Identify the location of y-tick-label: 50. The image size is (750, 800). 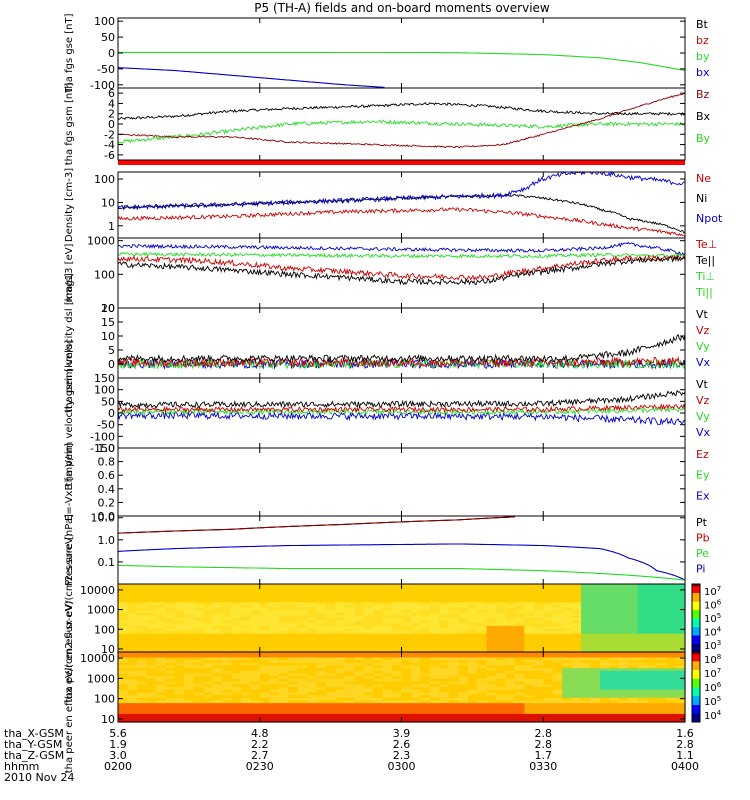
(108, 401).